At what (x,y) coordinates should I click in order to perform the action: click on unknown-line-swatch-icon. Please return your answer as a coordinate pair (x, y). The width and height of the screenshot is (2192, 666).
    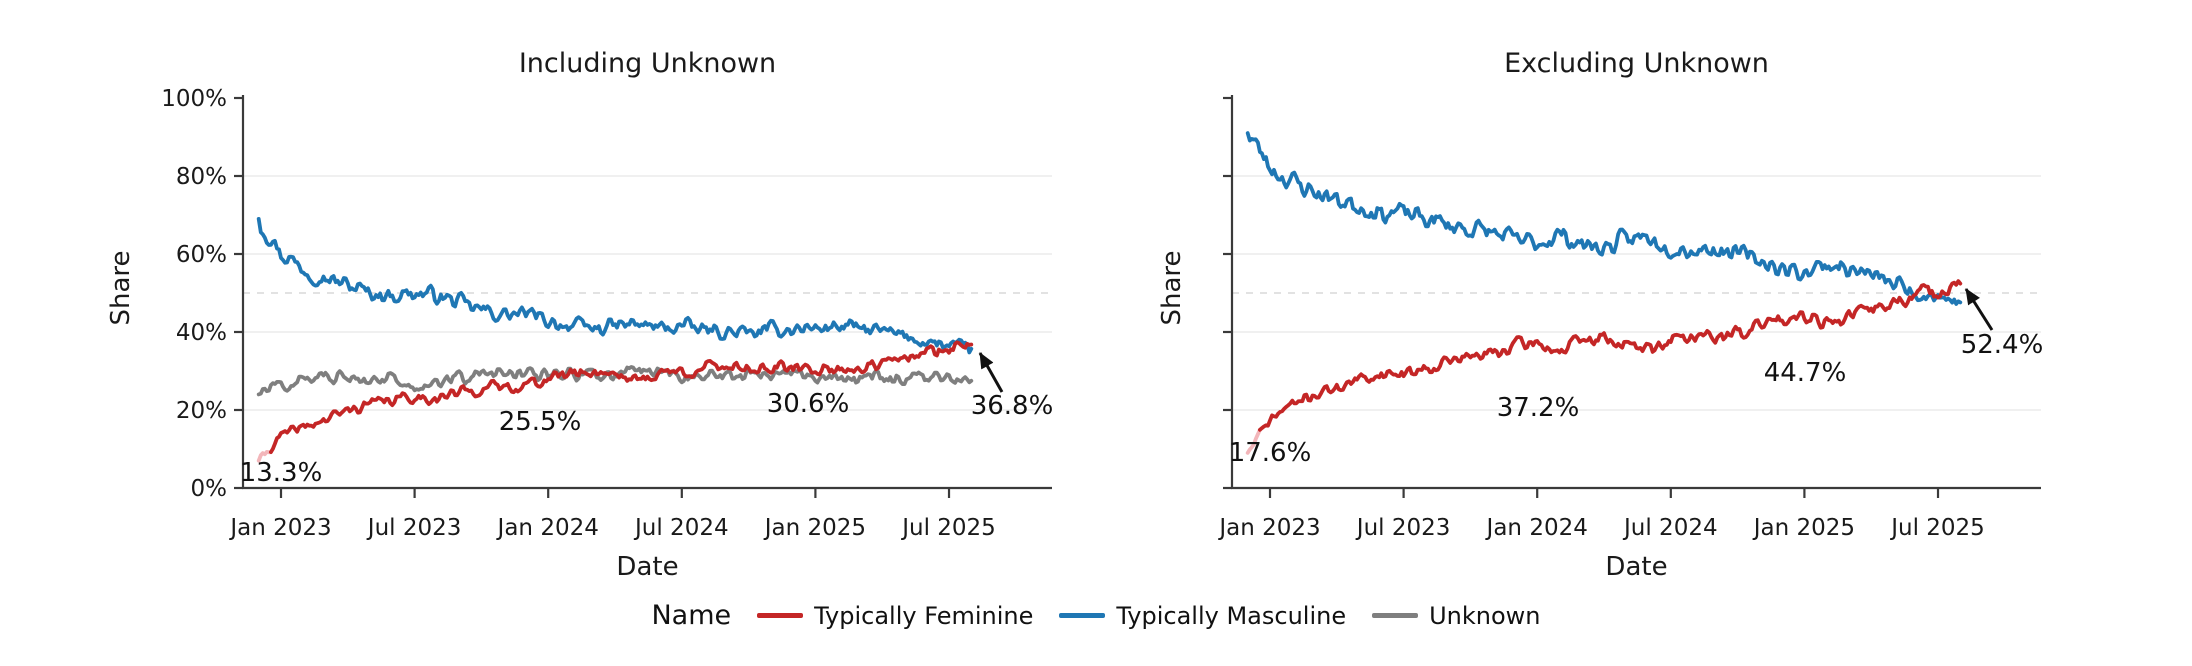
    Looking at the image, I should click on (1395, 615).